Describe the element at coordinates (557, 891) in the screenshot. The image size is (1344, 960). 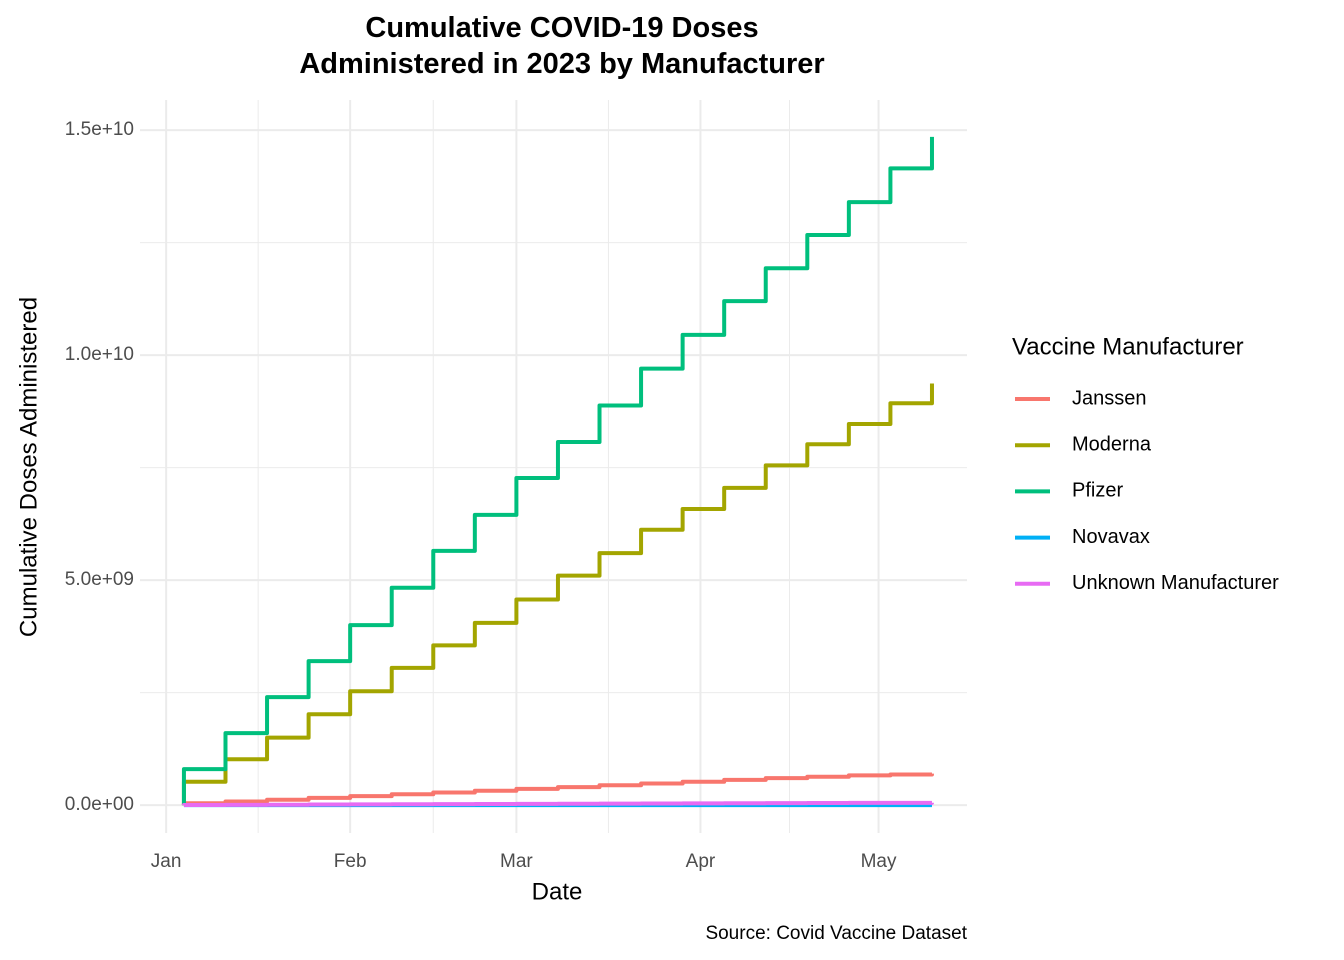
I see `x-axis-label: Date` at that location.